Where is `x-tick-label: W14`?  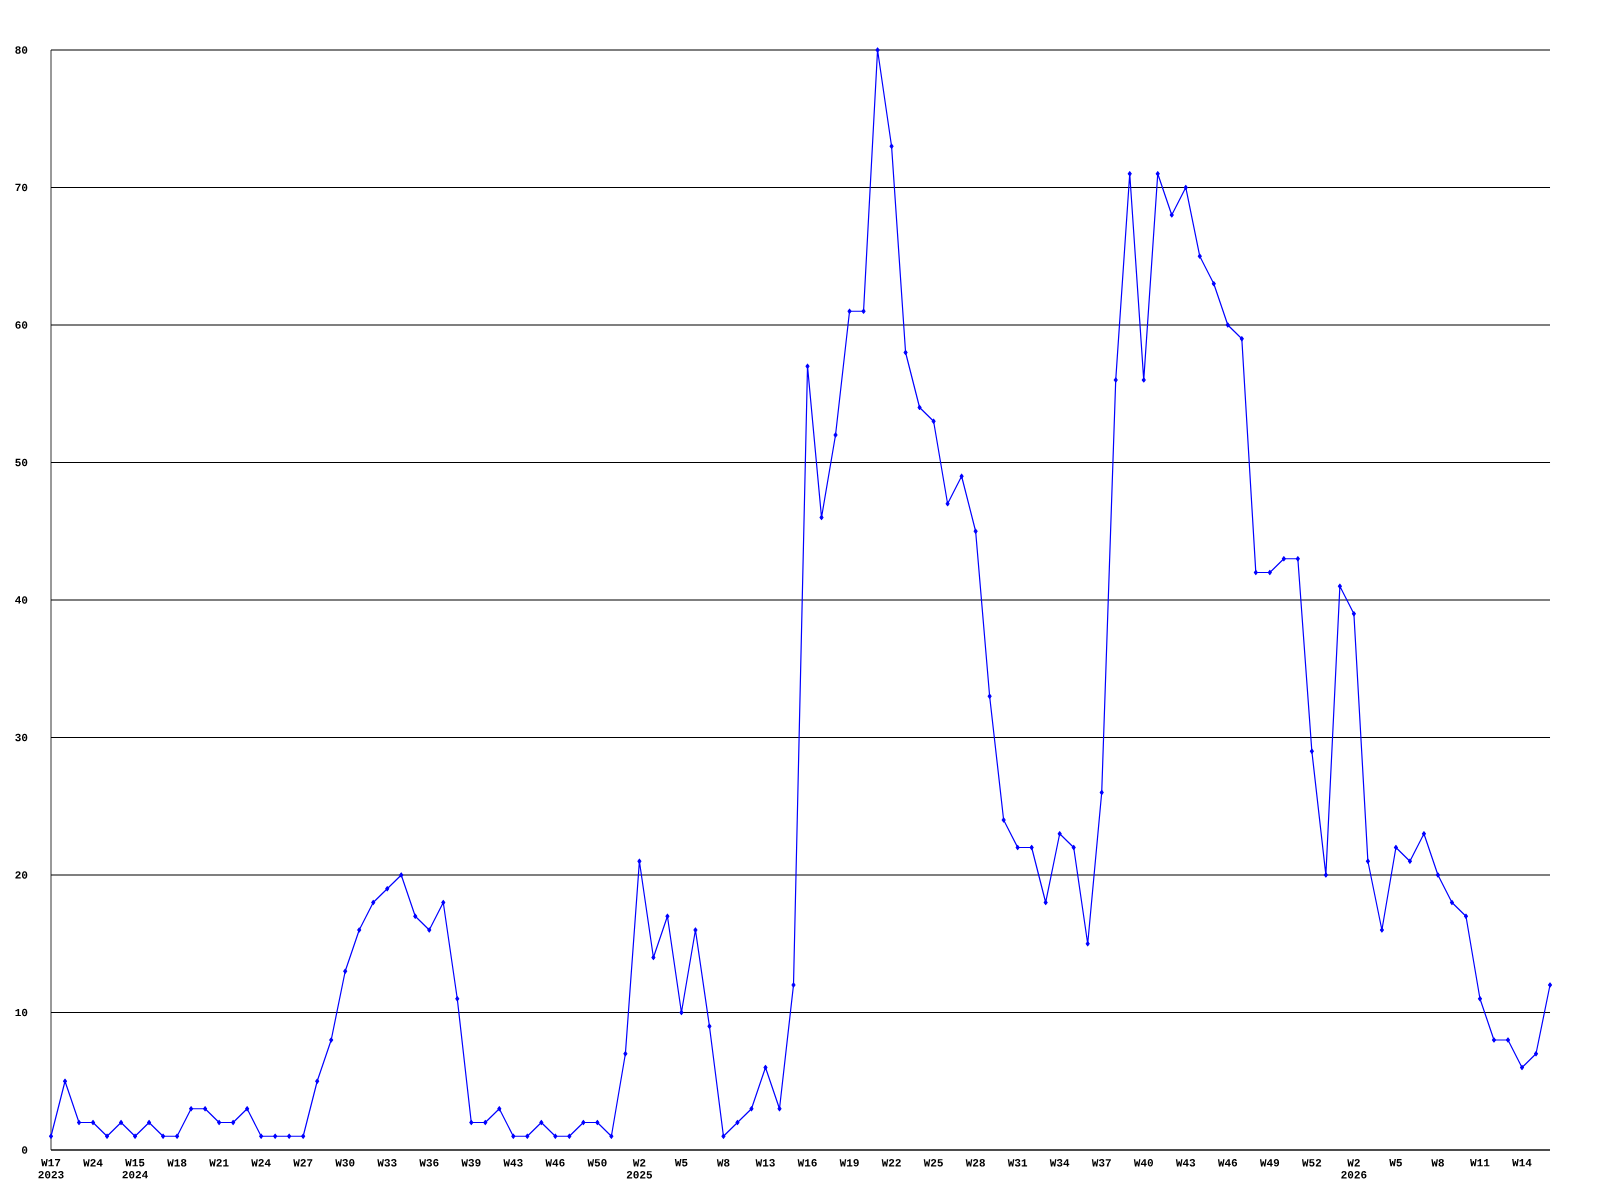
x-tick-label: W14 is located at coordinates (1522, 1163).